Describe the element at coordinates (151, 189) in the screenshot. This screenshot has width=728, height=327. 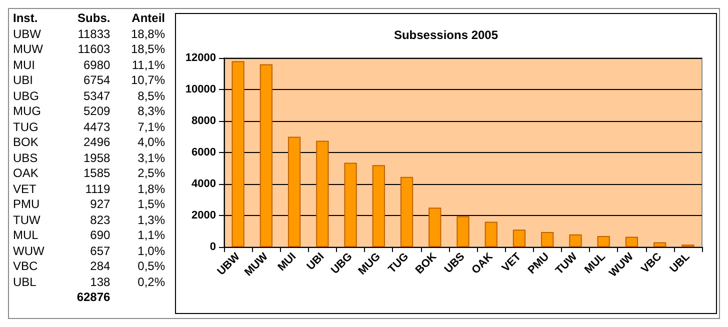
I see `text: 1,8%` at that location.